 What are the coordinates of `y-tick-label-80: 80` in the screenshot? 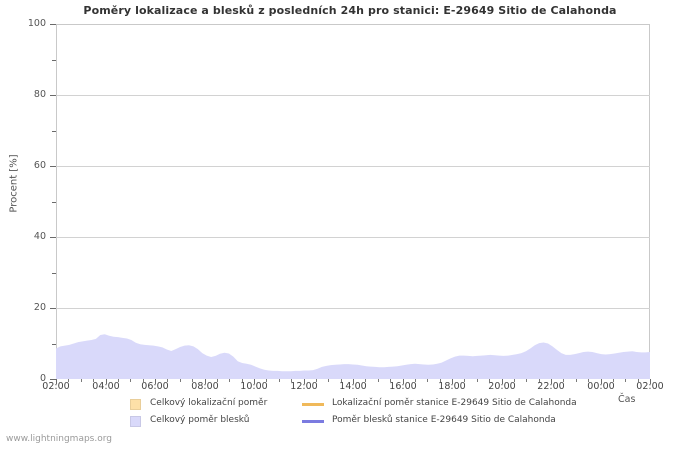 It's located at (39, 94).